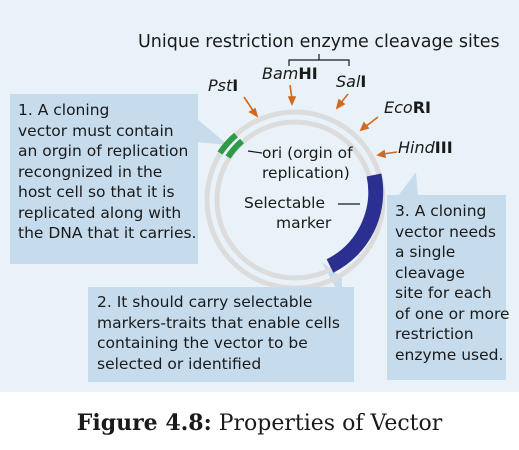  Describe the element at coordinates (307, 163) in the screenshot. I see `ori-label: ori (orgin of replication)` at that location.